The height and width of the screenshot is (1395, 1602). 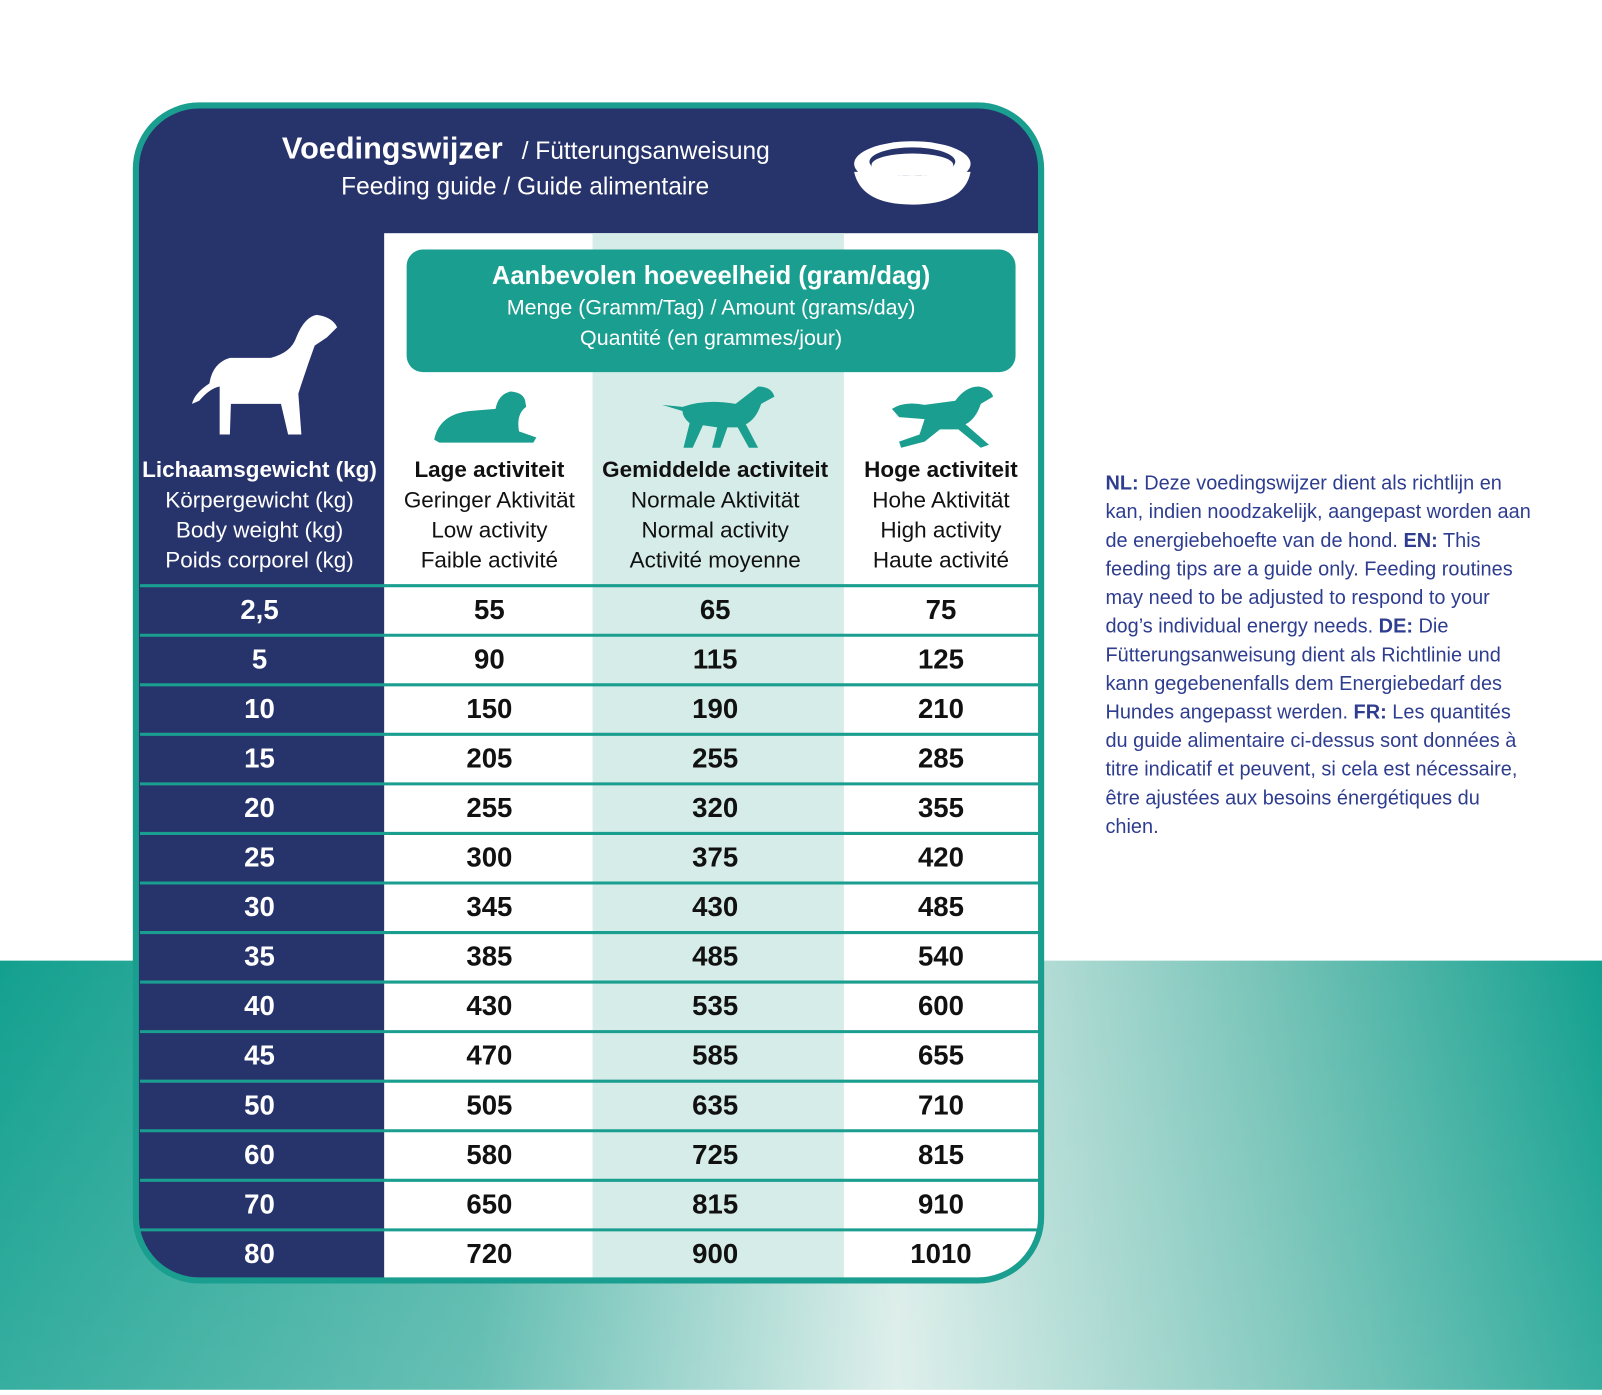 I want to click on weight-cell: 30, so click(x=259, y=906).